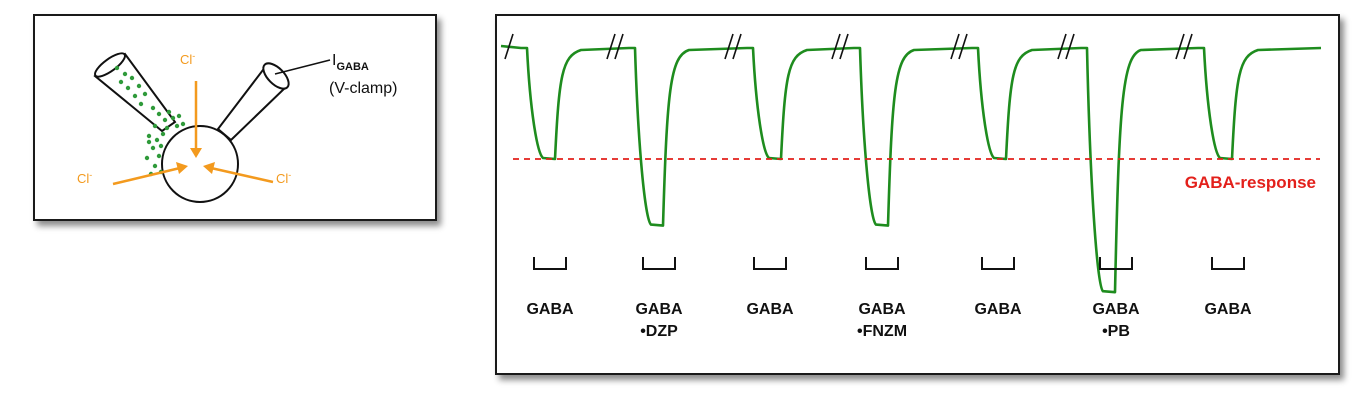 The image size is (1368, 419). I want to click on clamp-label: (V-clamp), so click(363, 88).